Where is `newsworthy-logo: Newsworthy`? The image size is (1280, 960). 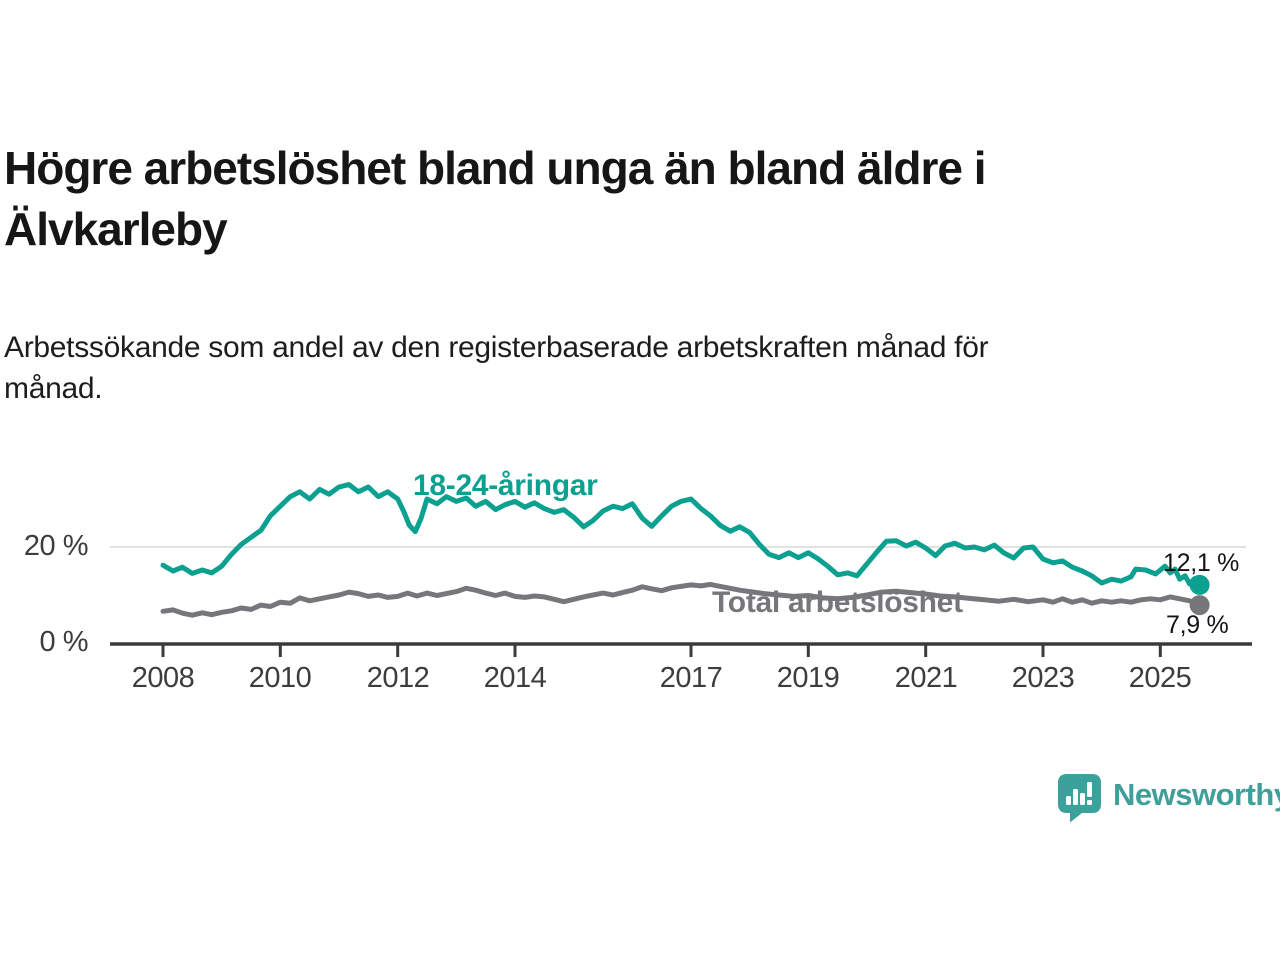
newsworthy-logo: Newsworthy is located at coordinates (1168, 798).